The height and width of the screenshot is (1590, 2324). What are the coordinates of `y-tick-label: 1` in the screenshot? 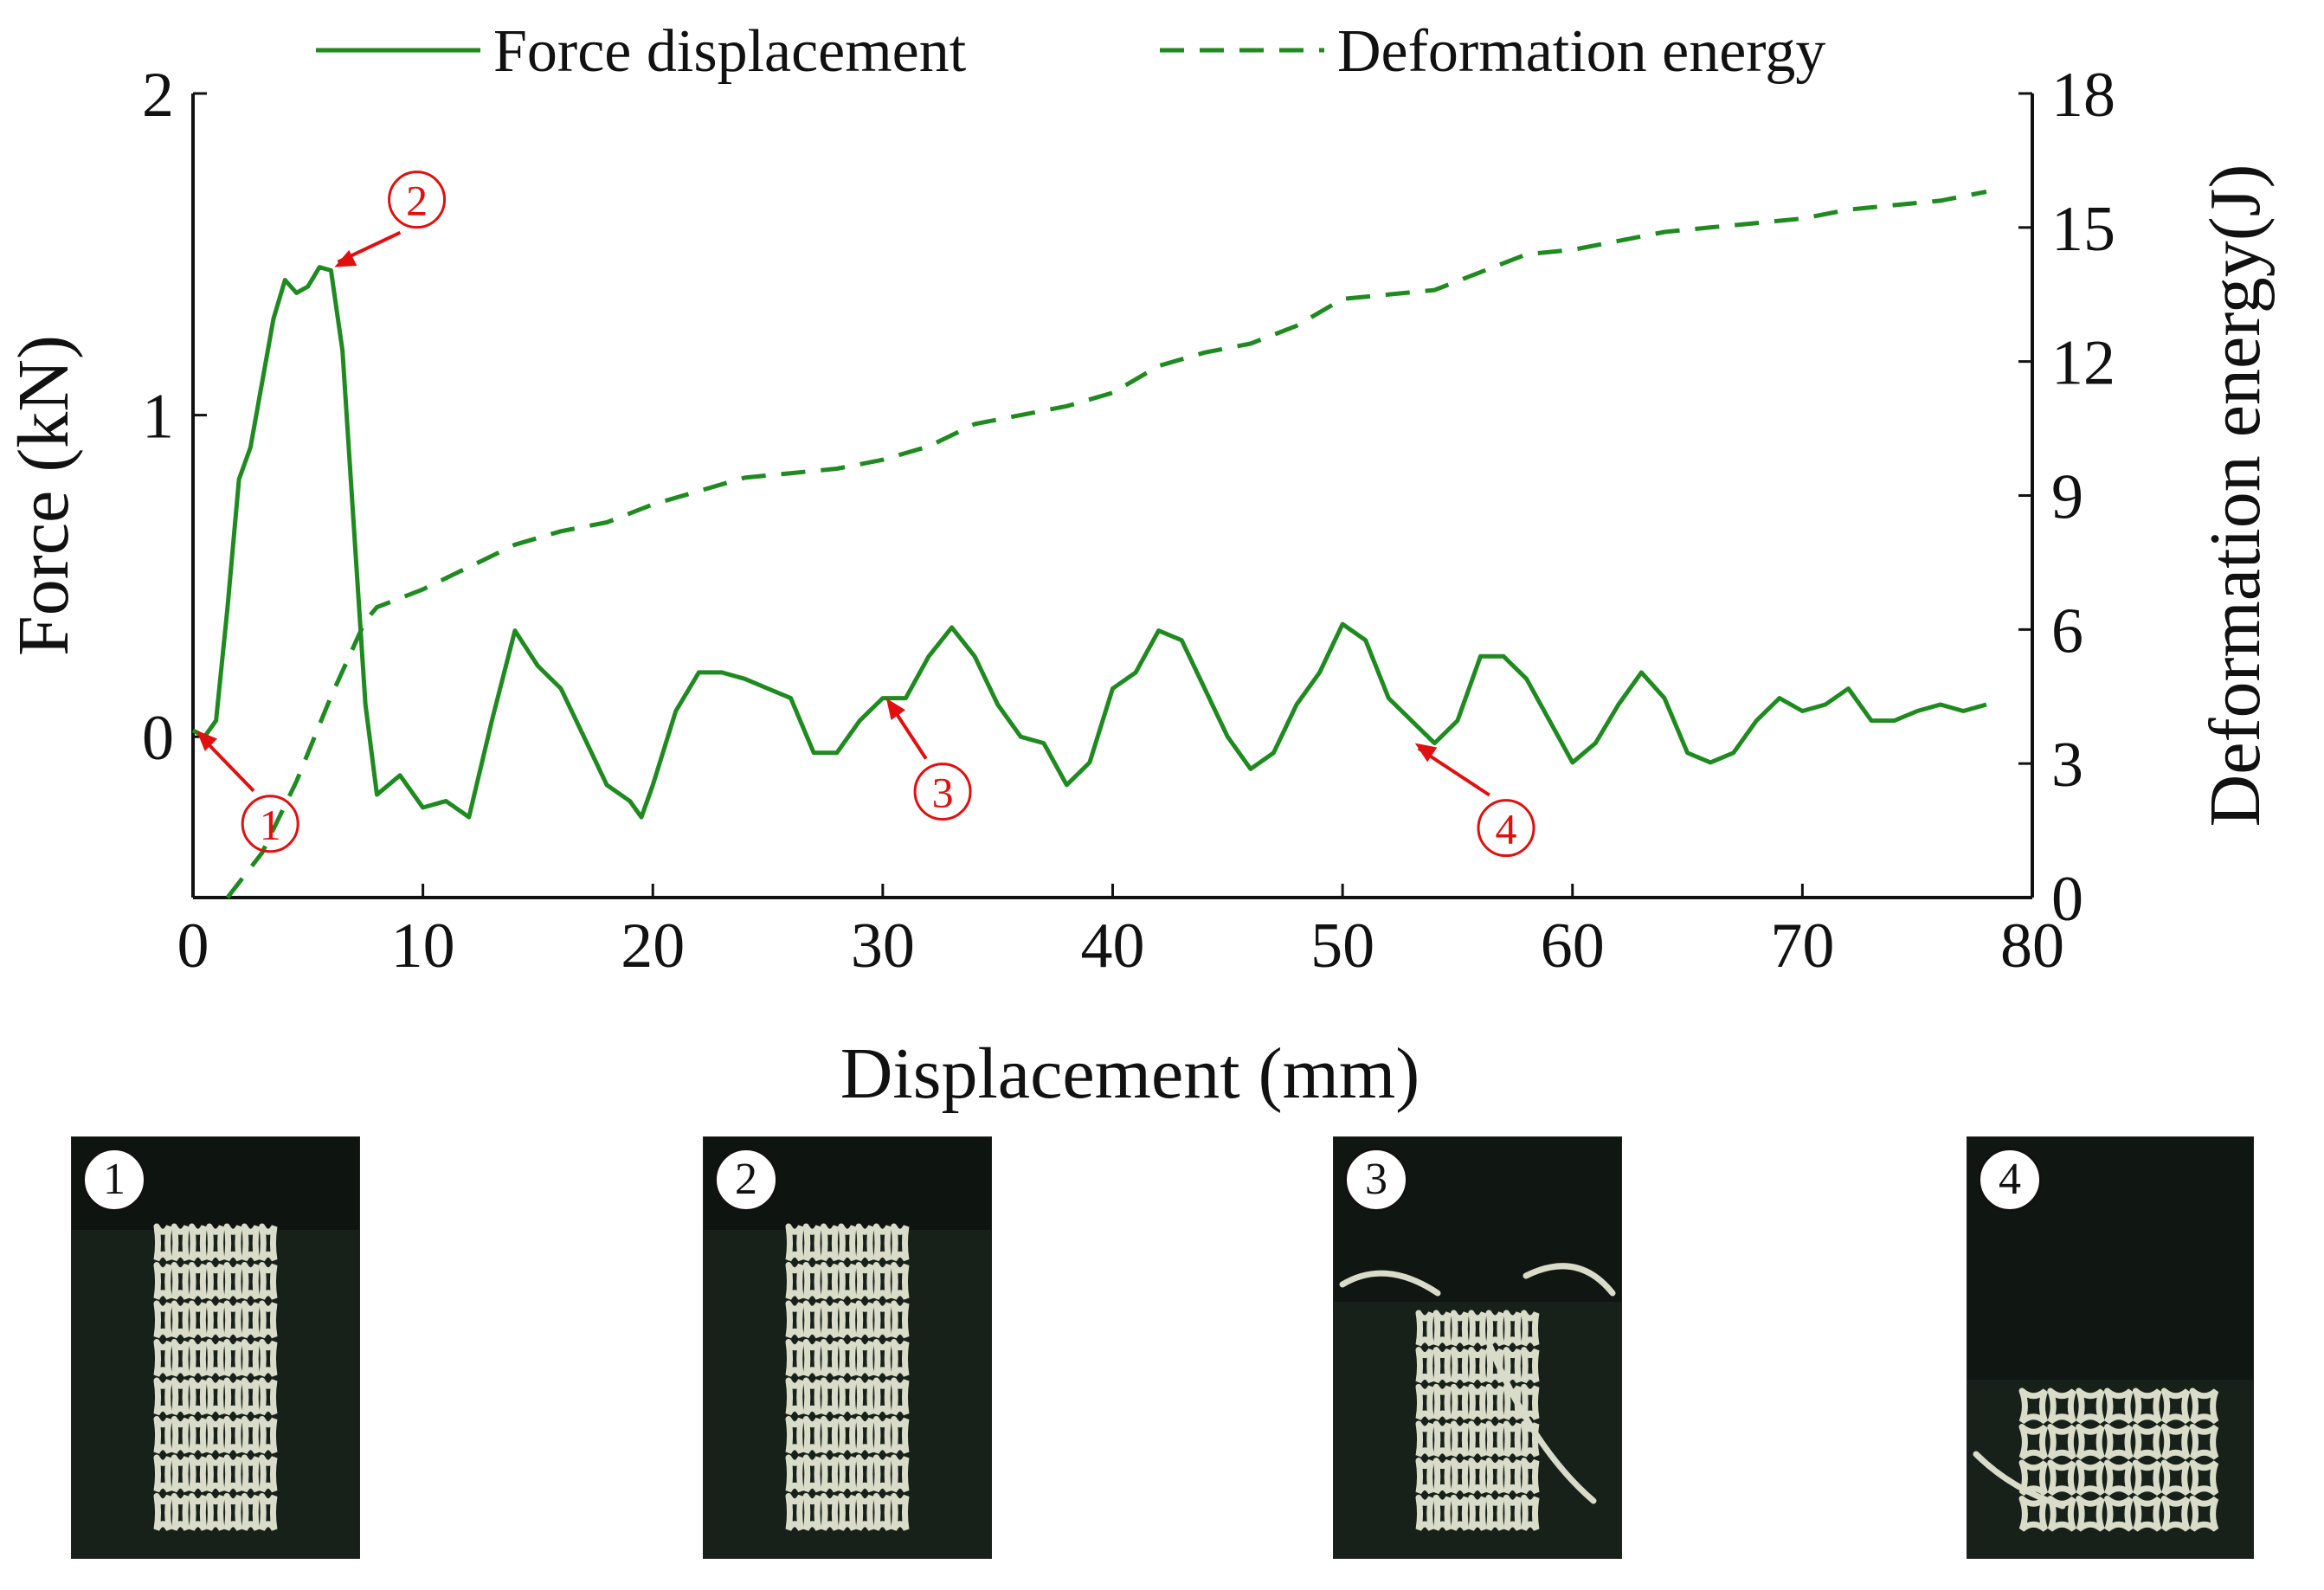 It's located at (158, 417).